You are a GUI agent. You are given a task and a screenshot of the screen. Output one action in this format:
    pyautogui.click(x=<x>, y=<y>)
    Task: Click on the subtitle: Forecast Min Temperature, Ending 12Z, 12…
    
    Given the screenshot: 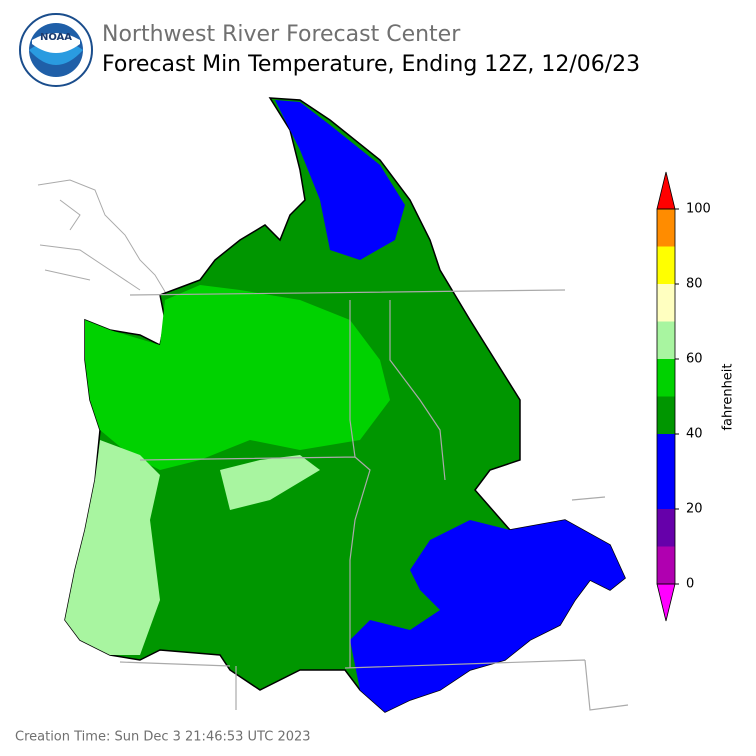 What is the action you would take?
    pyautogui.click(x=371, y=64)
    